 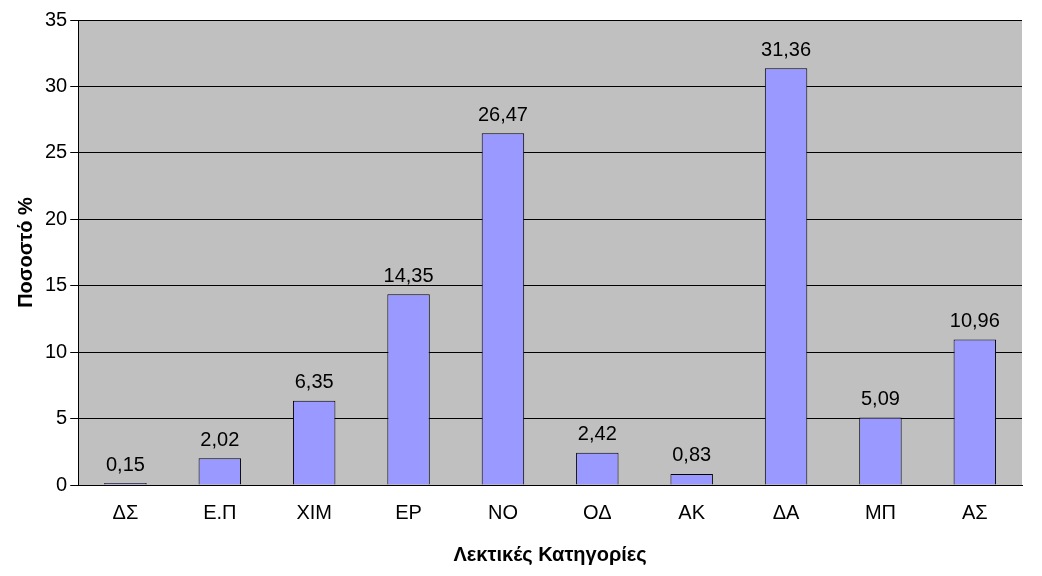 I want to click on data-label: 0,15, so click(x=125, y=463).